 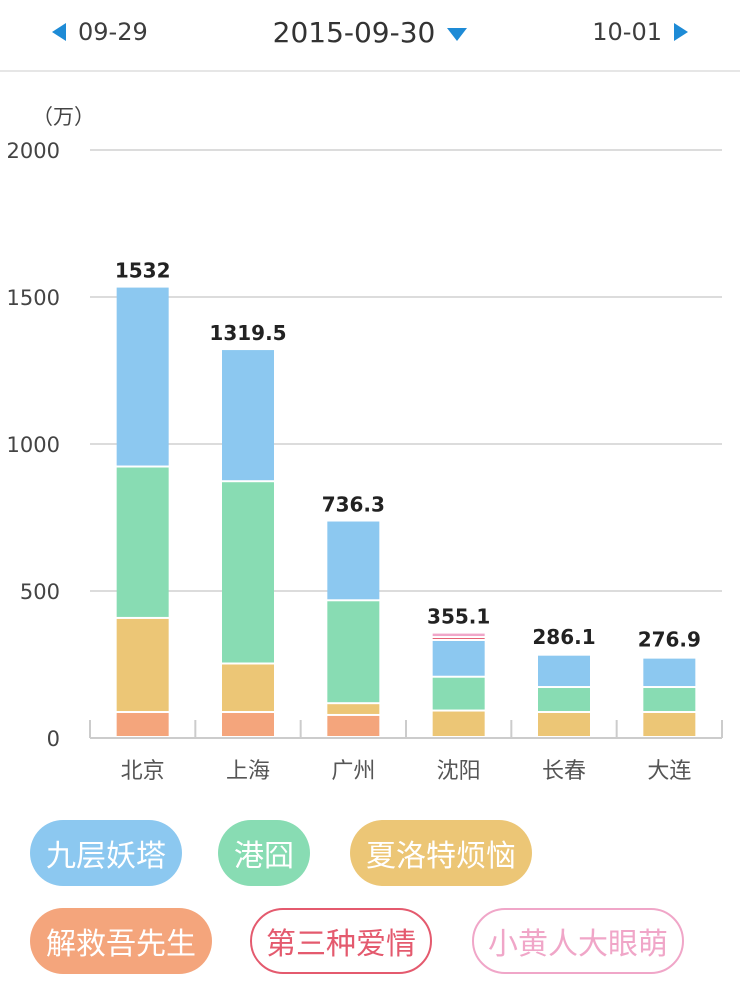 What do you see at coordinates (40, 592) in the screenshot?
I see `y-tick-label: 500` at bounding box center [40, 592].